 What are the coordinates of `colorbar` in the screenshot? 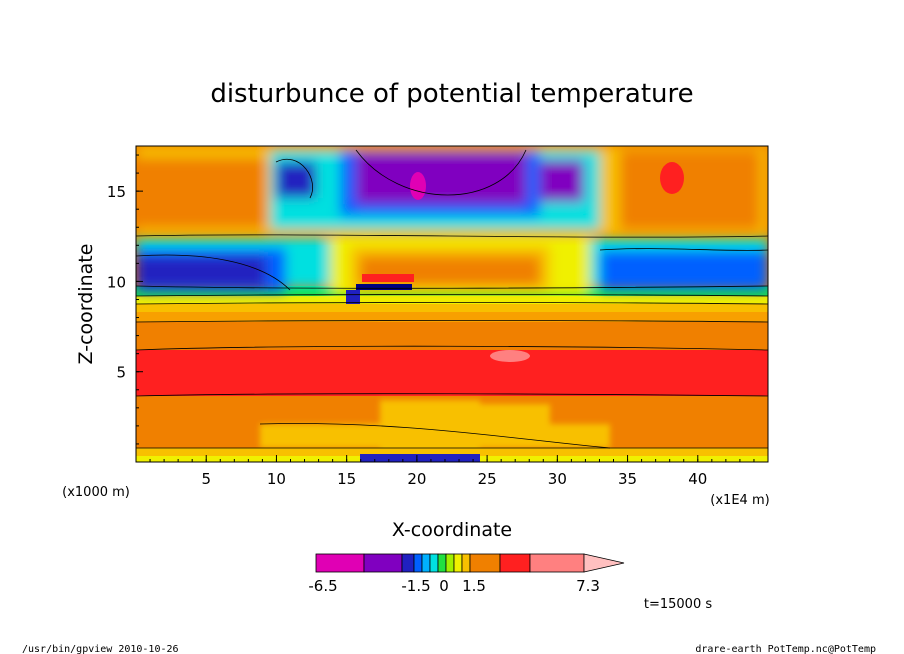 It's located at (470, 563).